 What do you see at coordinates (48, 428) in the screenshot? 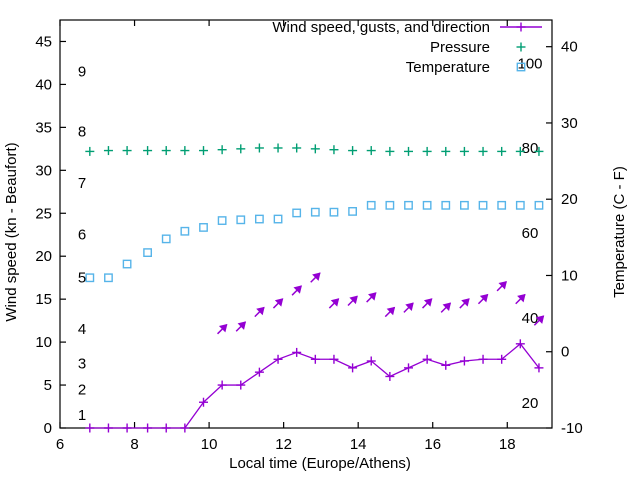
I see `y-tick-label: 0` at bounding box center [48, 428].